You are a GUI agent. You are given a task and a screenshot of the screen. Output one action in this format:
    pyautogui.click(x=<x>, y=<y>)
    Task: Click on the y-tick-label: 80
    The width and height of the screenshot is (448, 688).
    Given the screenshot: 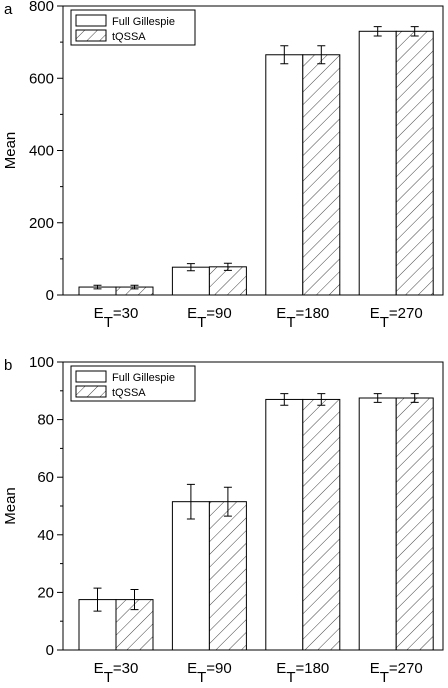 What is the action you would take?
    pyautogui.click(x=45, y=420)
    